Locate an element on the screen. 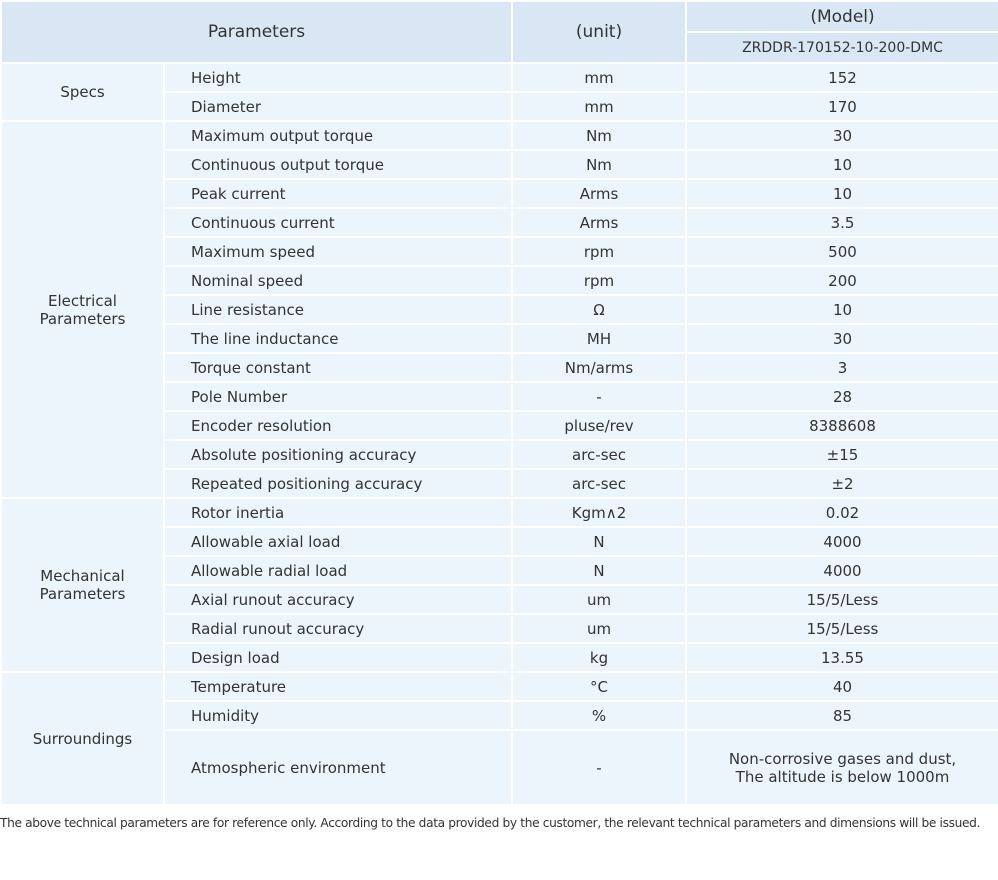 The width and height of the screenshot is (998, 880). group-name: Surroundings is located at coordinates (82, 738).